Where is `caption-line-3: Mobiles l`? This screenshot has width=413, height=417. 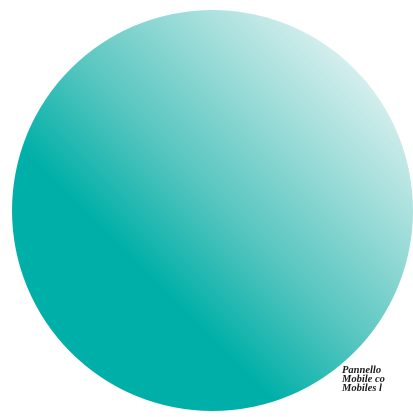
caption-line-3: Mobiles l is located at coordinates (362, 388).